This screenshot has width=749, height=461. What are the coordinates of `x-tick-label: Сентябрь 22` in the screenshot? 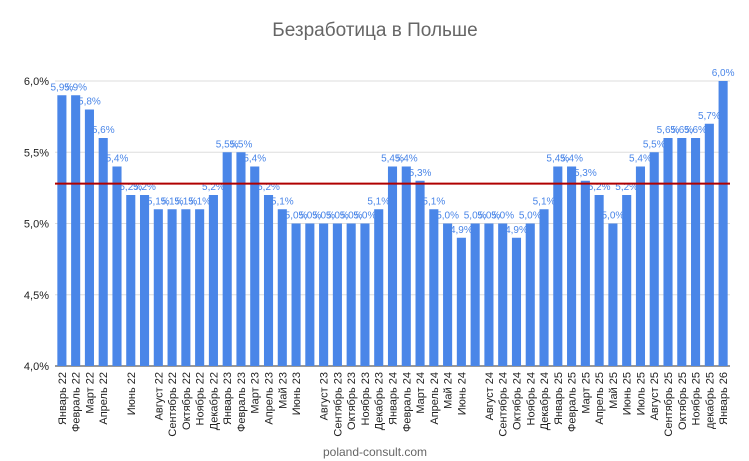 It's located at (173, 404).